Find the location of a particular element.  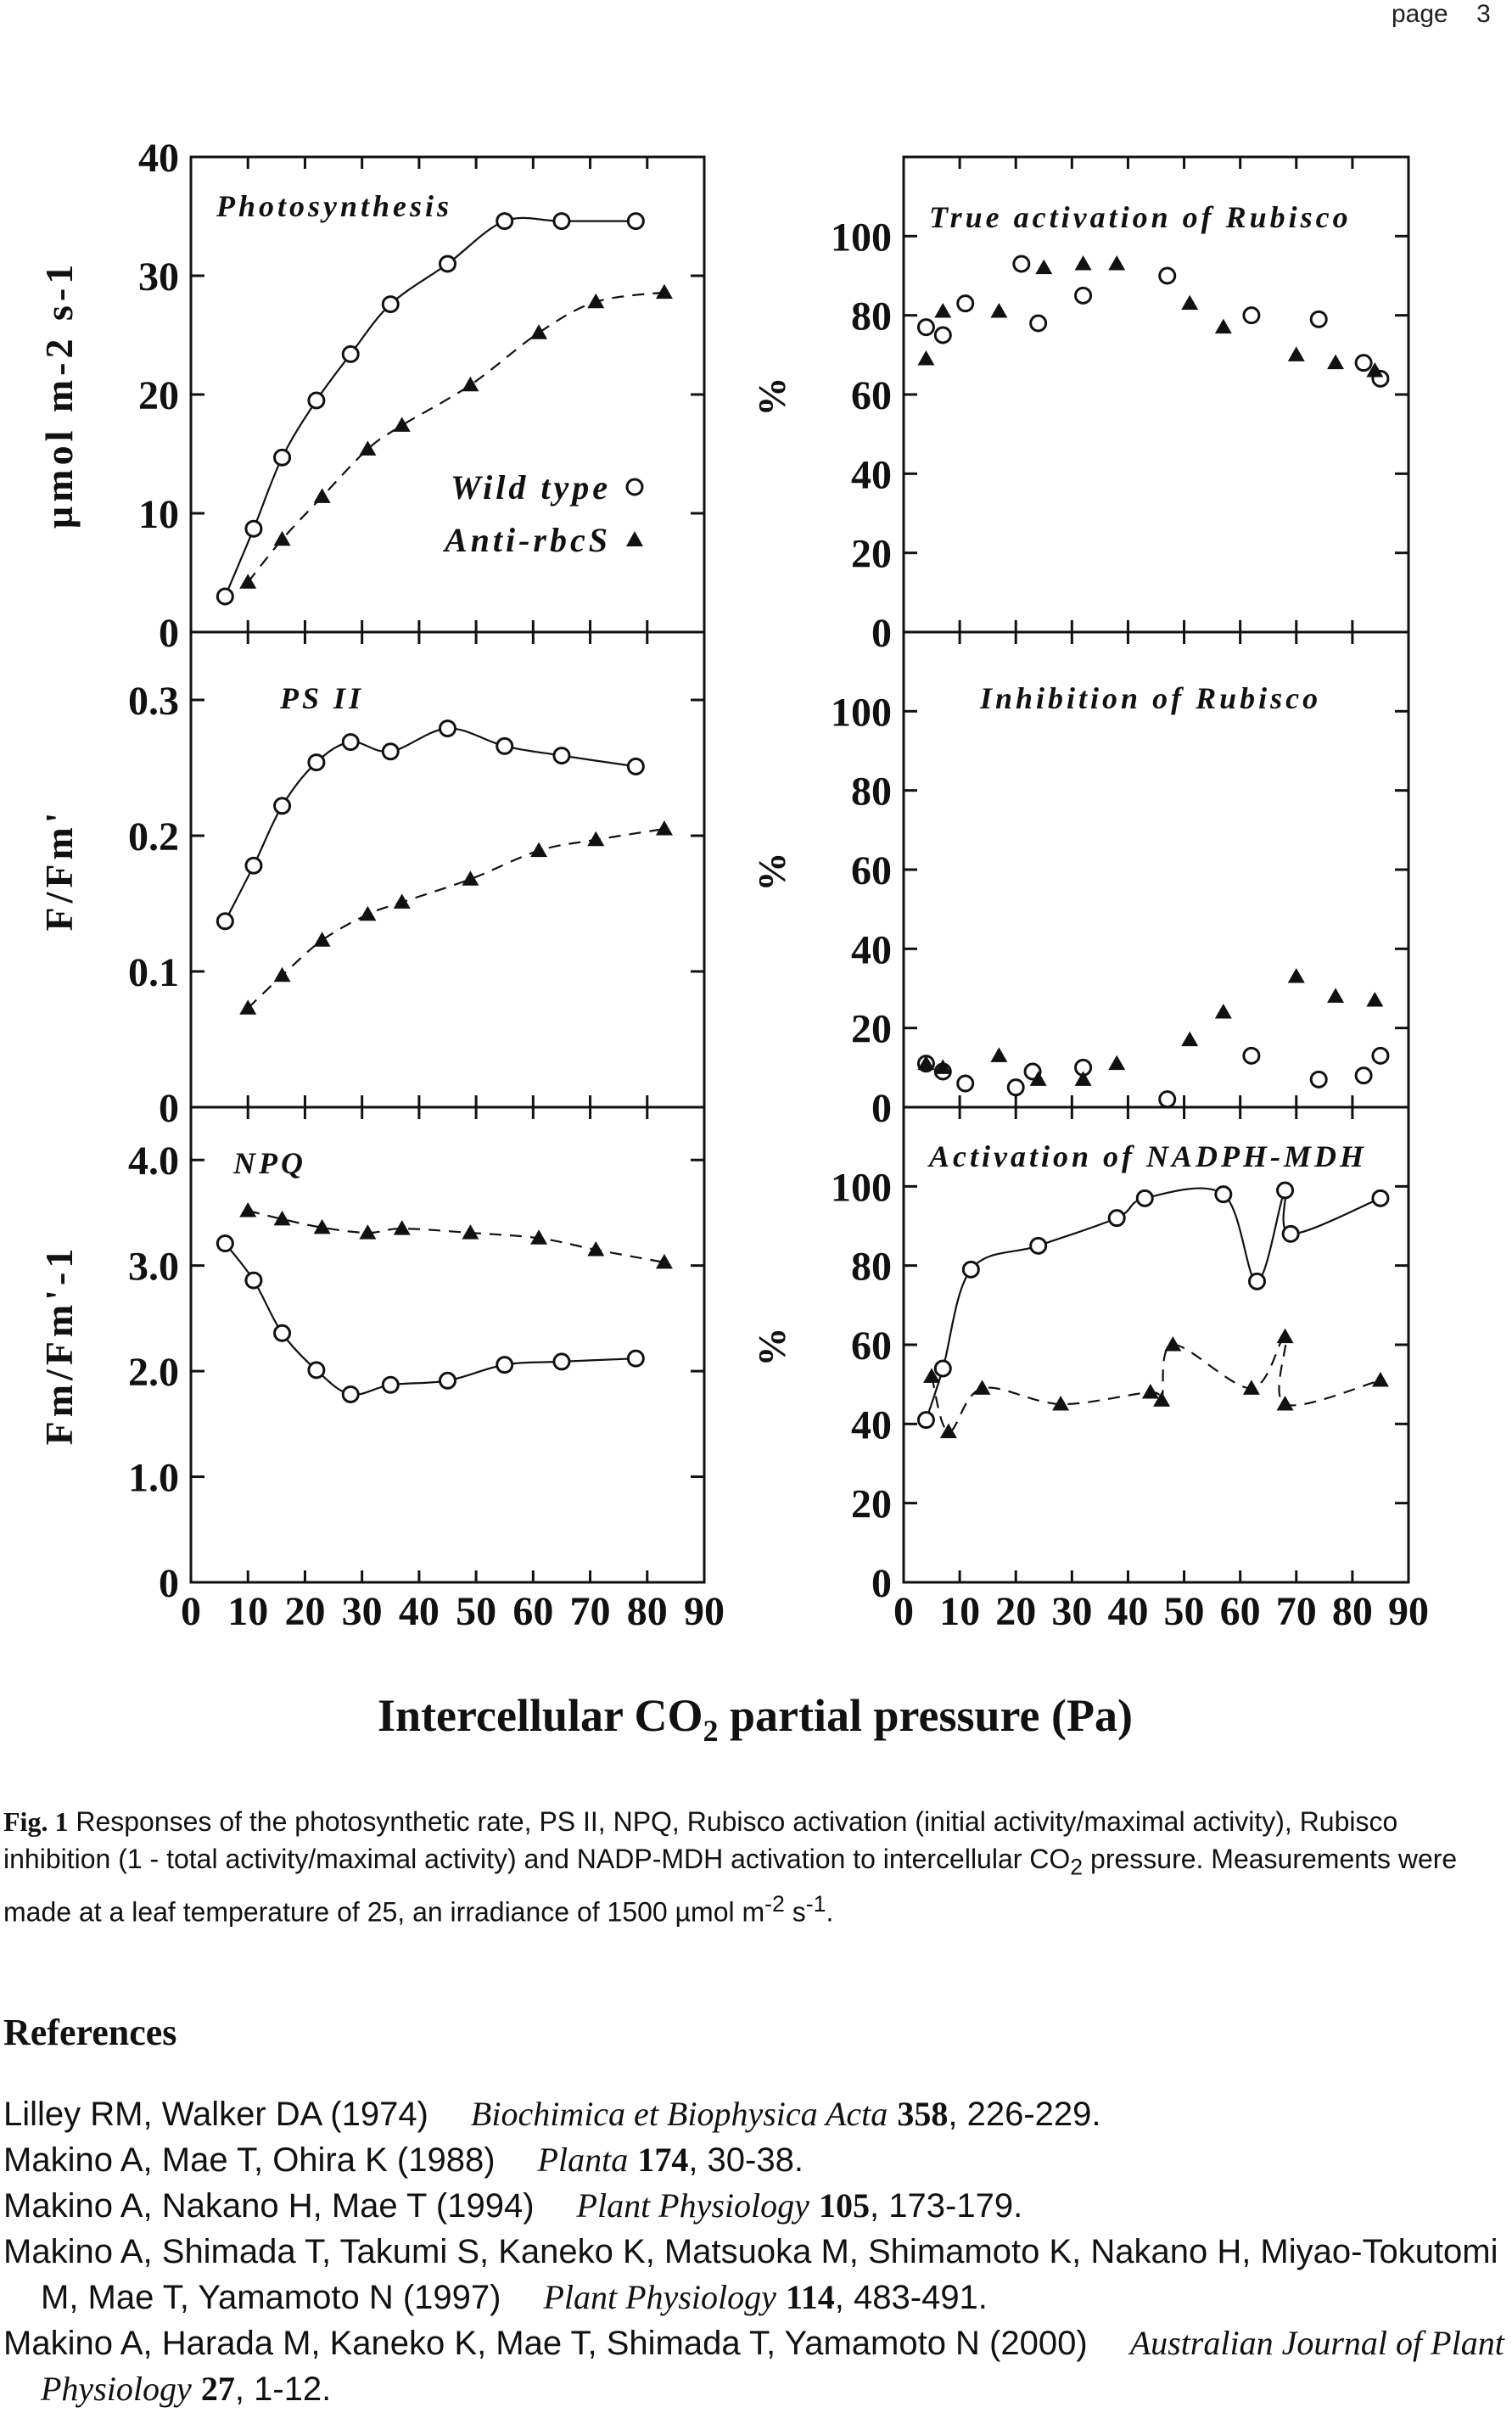

ref-pages: , 226-229. is located at coordinates (1024, 2114).